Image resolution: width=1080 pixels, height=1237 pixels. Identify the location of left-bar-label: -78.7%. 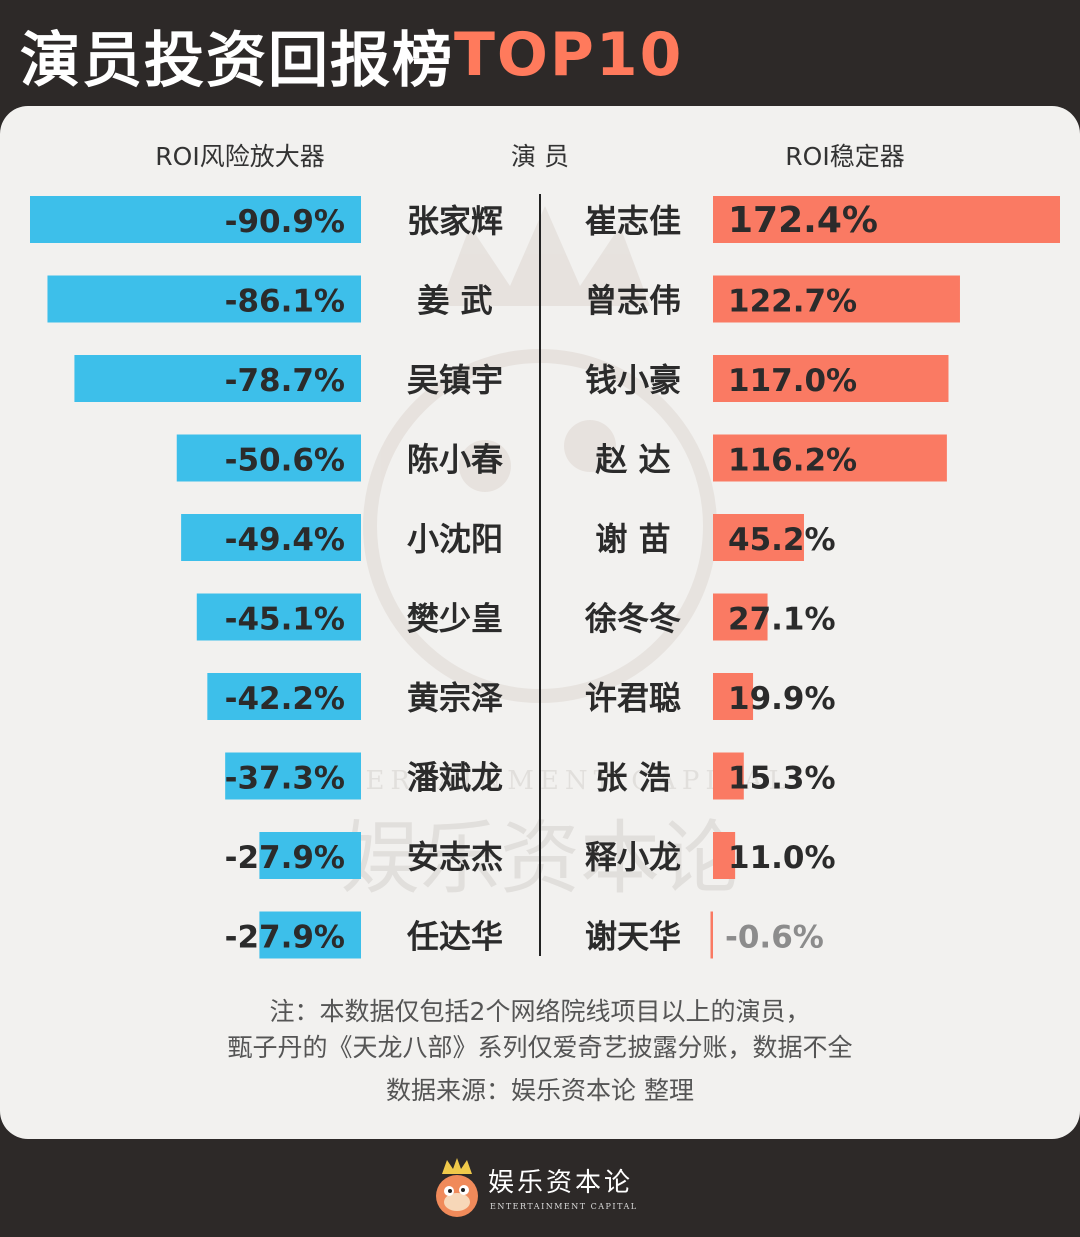
(285, 381).